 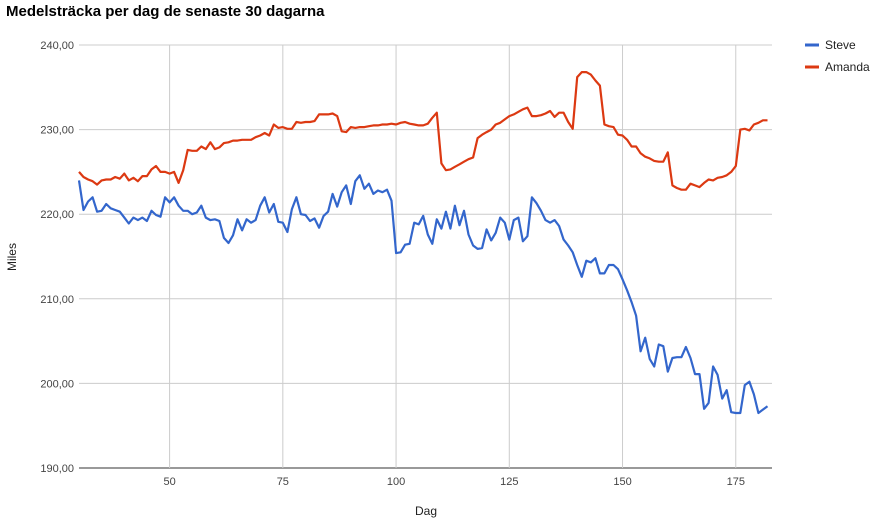 I want to click on x-tick-label: 150, so click(x=622, y=482).